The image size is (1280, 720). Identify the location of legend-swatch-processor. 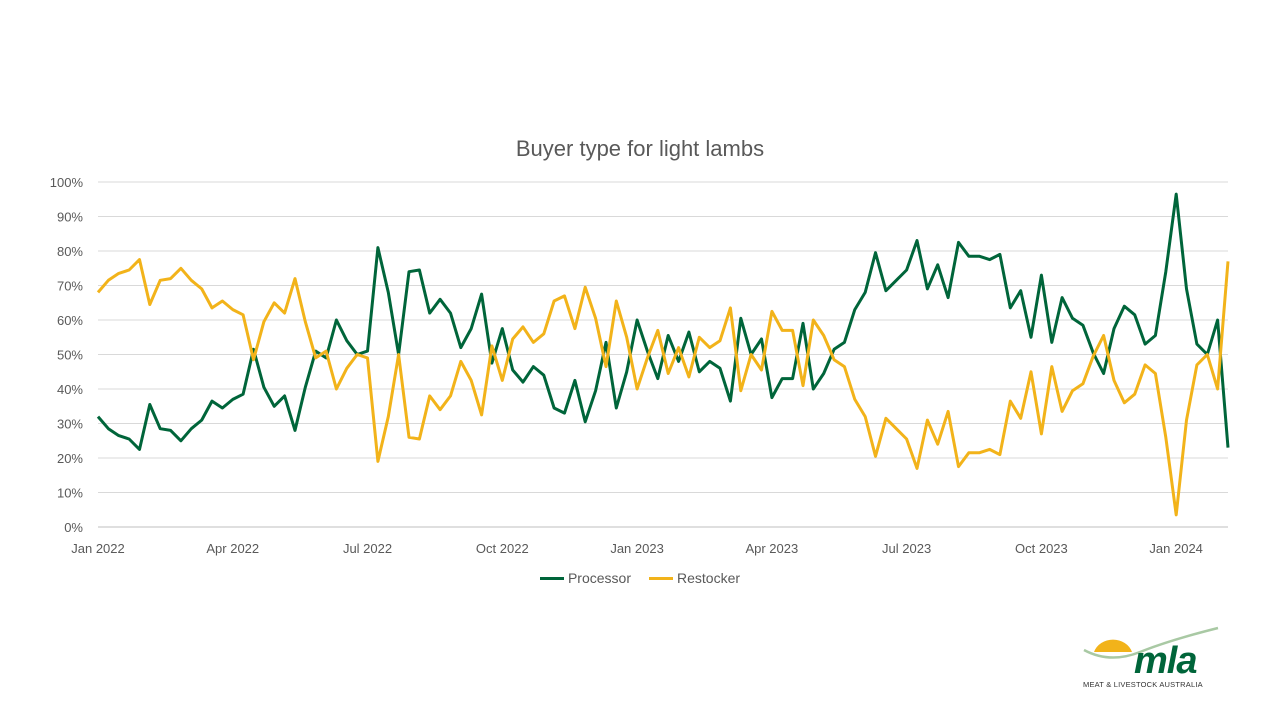
(551, 578).